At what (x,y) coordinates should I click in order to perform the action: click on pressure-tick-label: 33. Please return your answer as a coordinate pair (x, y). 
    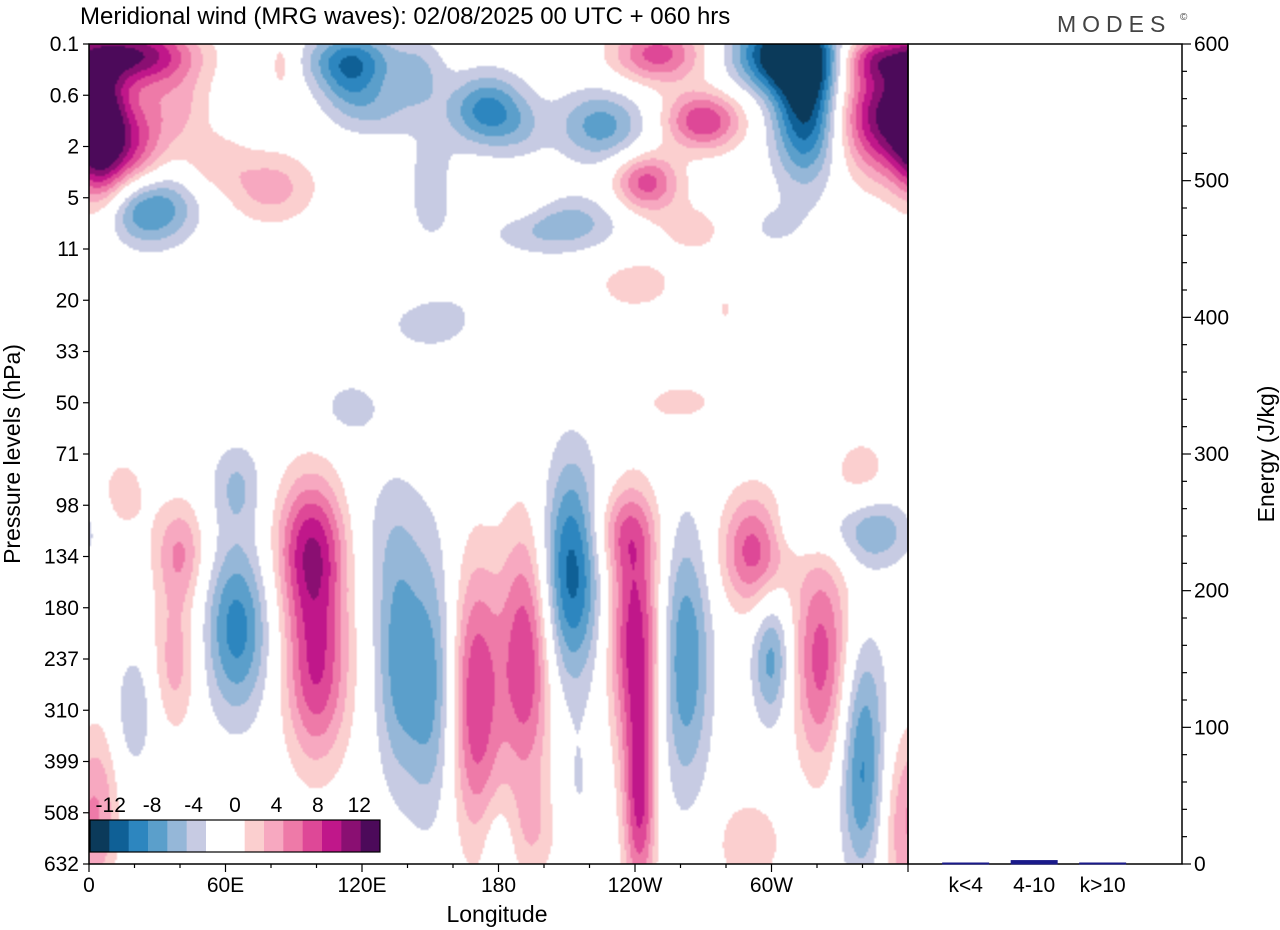
    Looking at the image, I should click on (67, 352).